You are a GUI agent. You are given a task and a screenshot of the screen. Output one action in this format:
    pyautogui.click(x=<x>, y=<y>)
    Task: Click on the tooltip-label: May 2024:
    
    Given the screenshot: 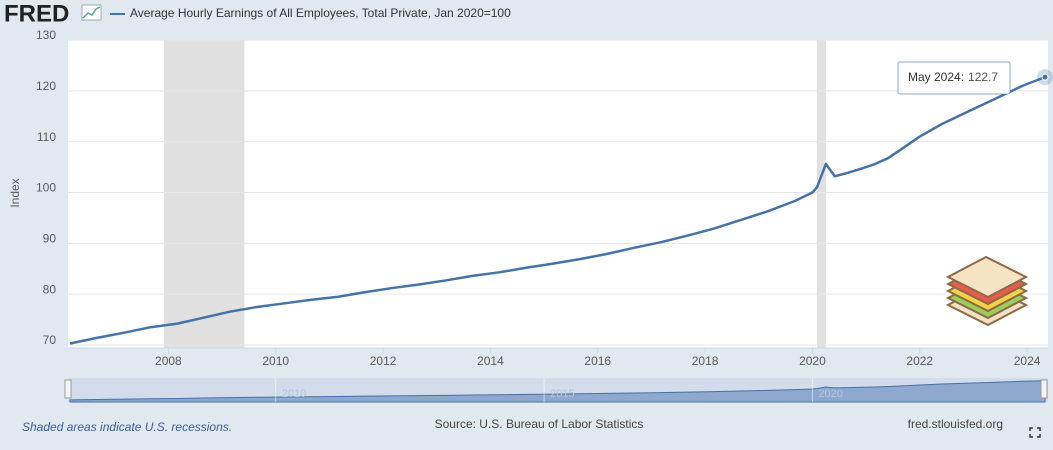 What is the action you would take?
    pyautogui.click(x=936, y=77)
    